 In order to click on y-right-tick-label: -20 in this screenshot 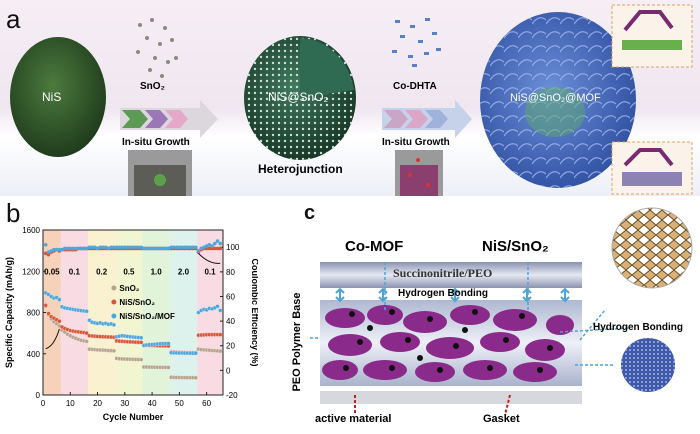, I will do `click(232, 395)`.